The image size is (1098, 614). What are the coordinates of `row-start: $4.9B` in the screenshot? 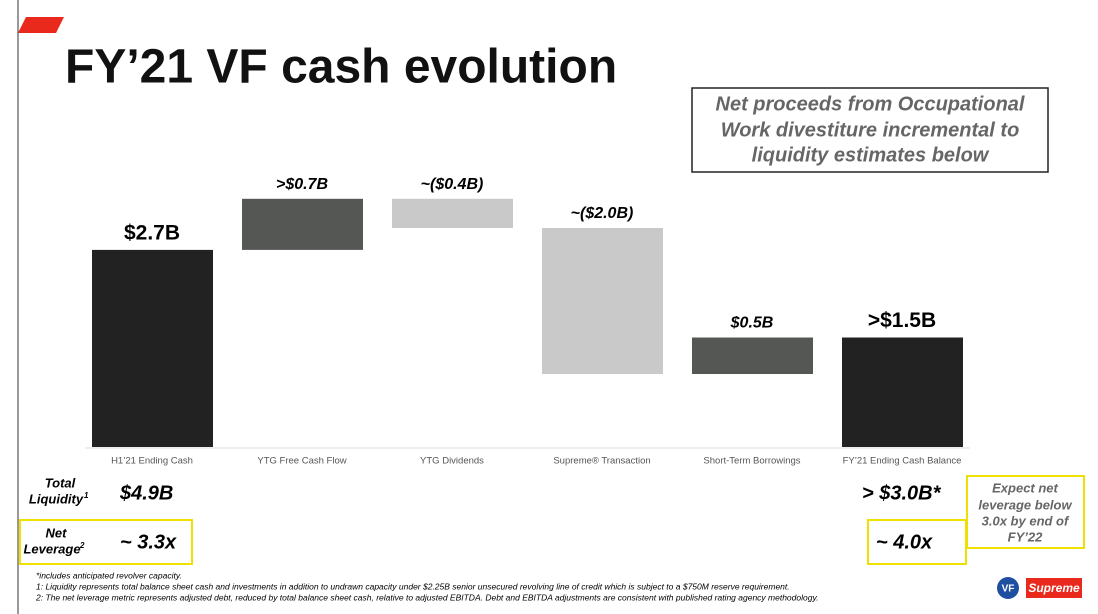 It's located at (146, 493).